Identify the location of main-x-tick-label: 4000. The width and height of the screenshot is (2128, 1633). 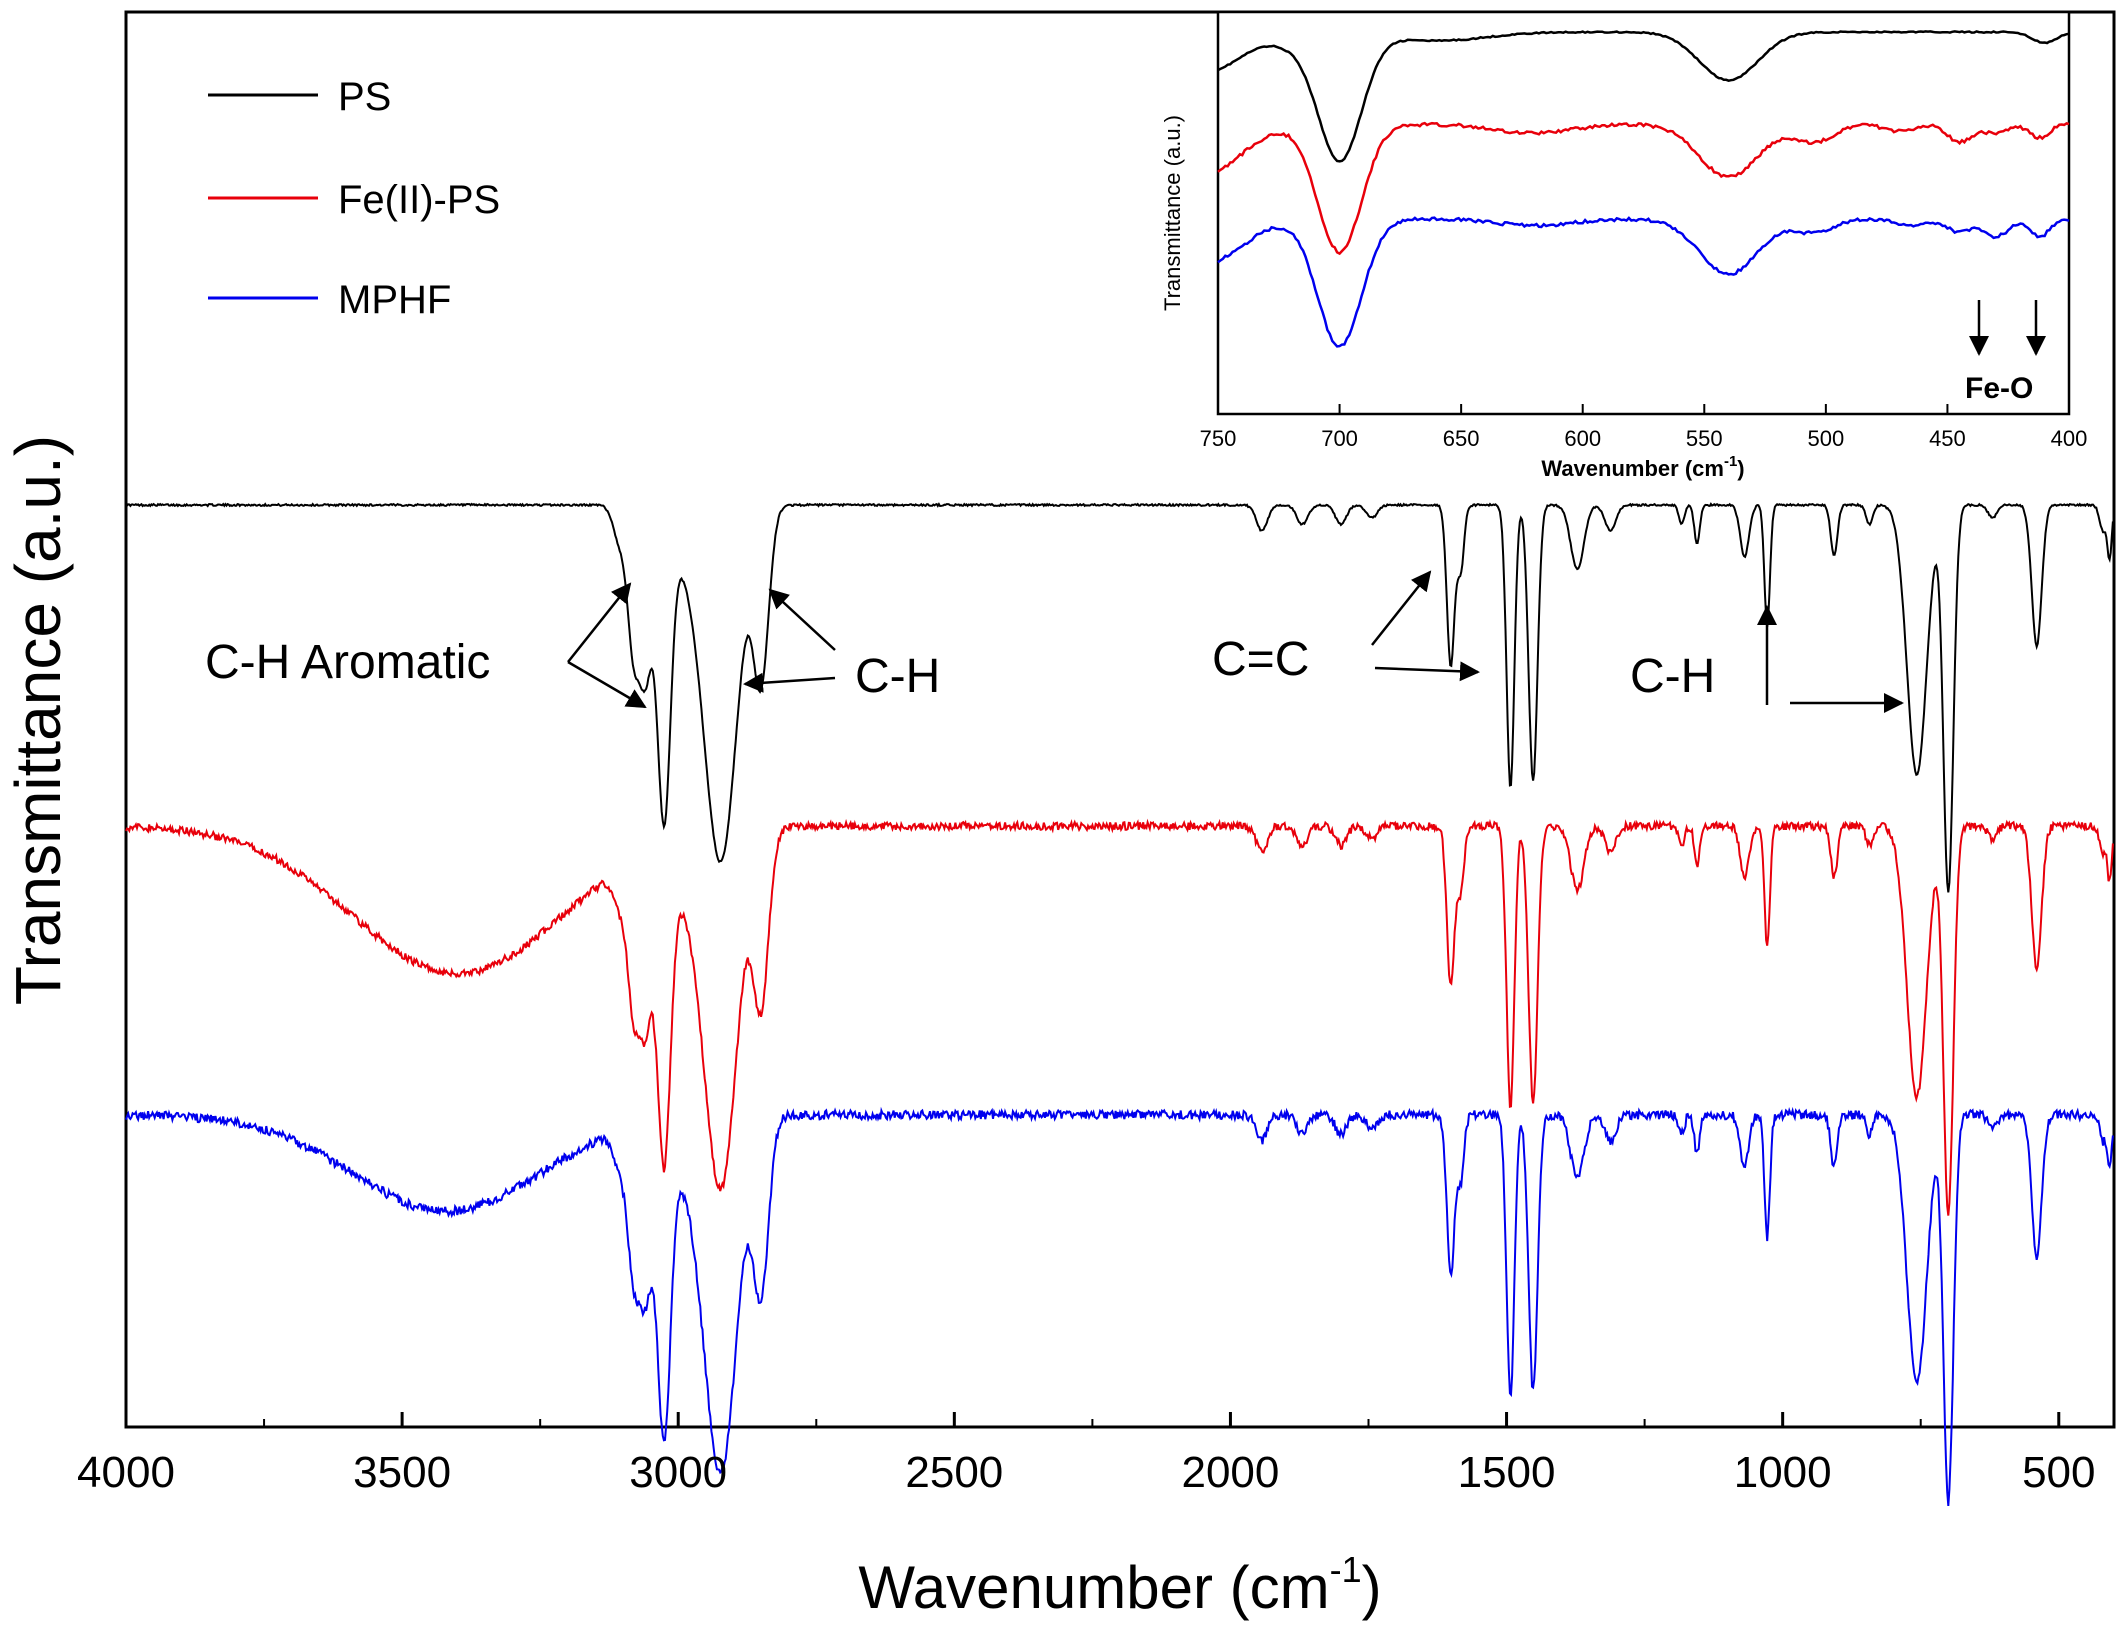
(126, 1472).